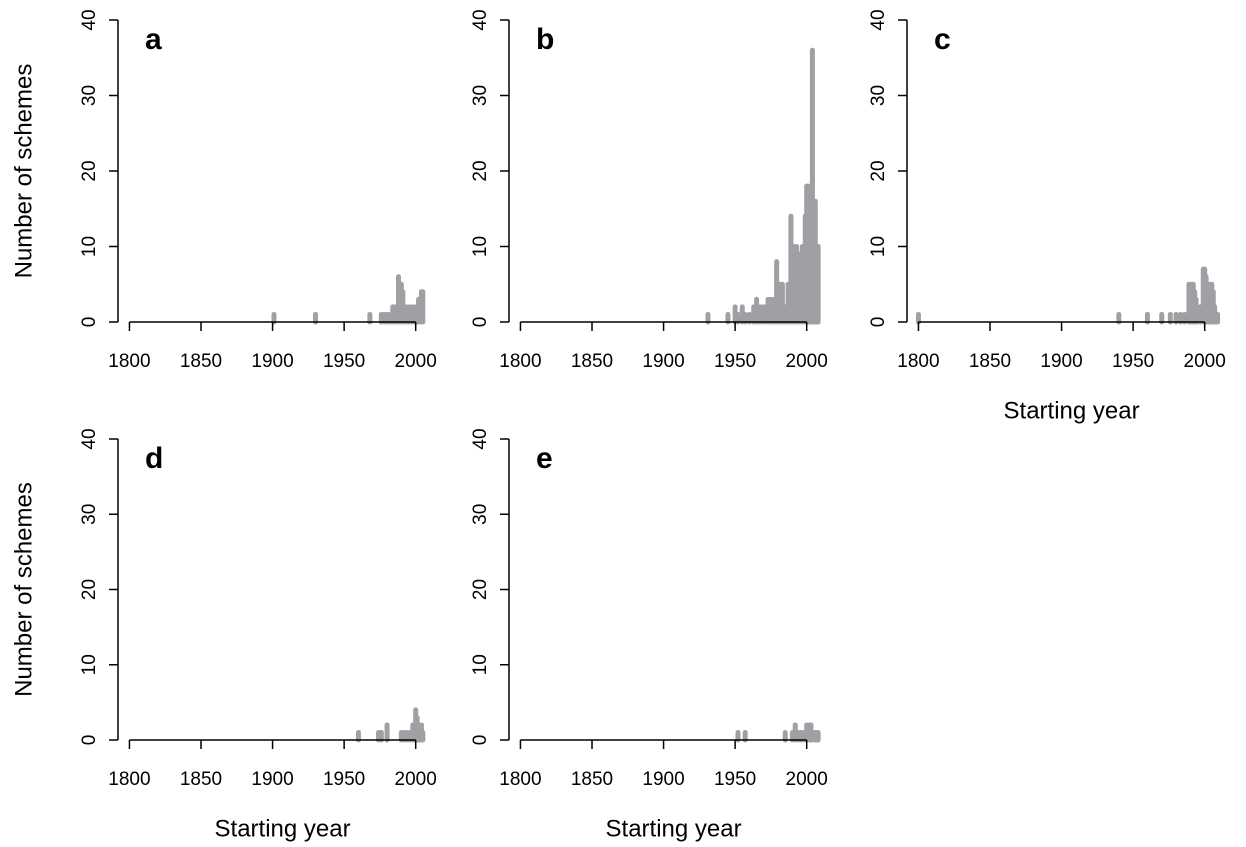  What do you see at coordinates (153, 39) in the screenshot?
I see `panel-label: a` at bounding box center [153, 39].